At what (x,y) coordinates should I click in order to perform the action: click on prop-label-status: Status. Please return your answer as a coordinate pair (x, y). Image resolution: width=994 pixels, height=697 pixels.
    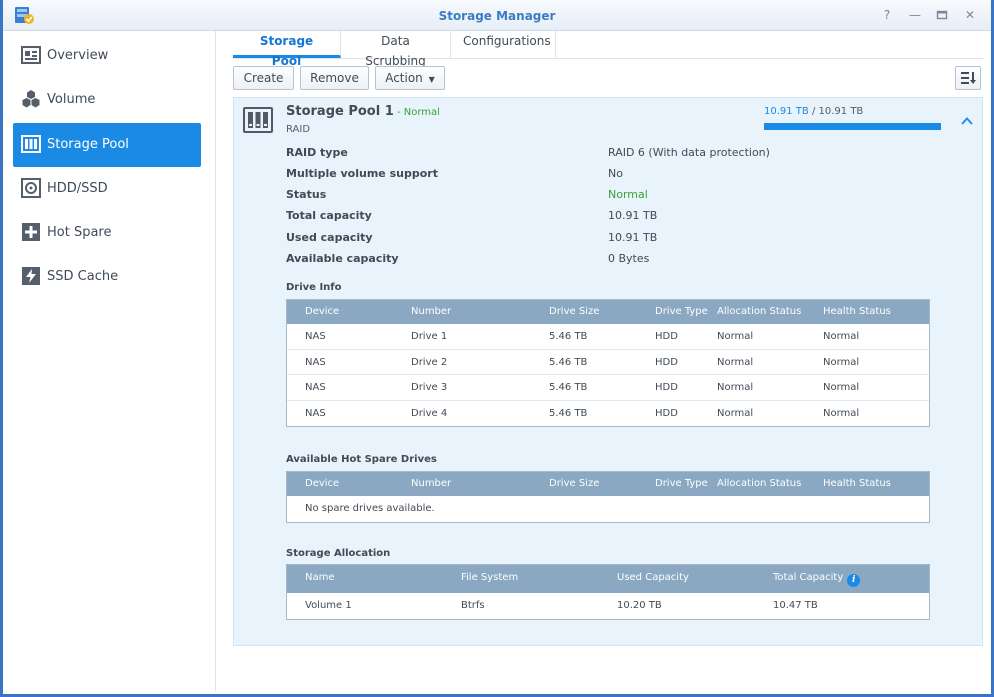
    Looking at the image, I should click on (306, 194).